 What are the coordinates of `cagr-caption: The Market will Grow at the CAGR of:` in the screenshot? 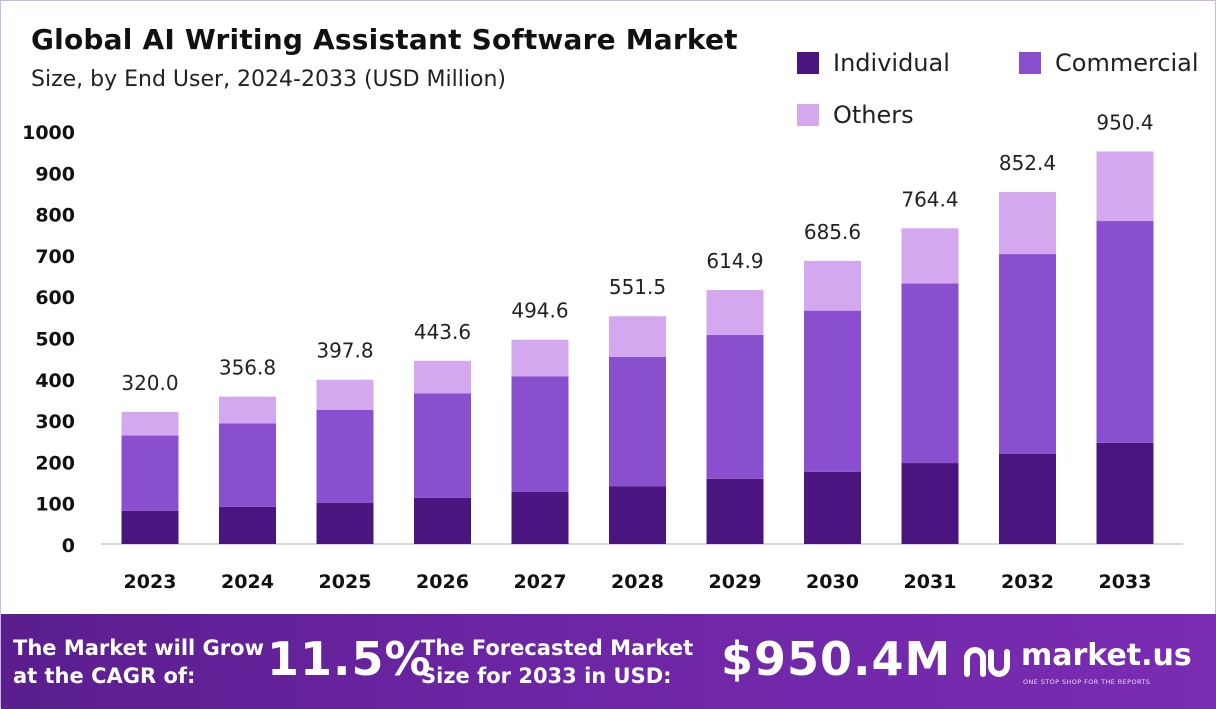 It's located at (138, 662).